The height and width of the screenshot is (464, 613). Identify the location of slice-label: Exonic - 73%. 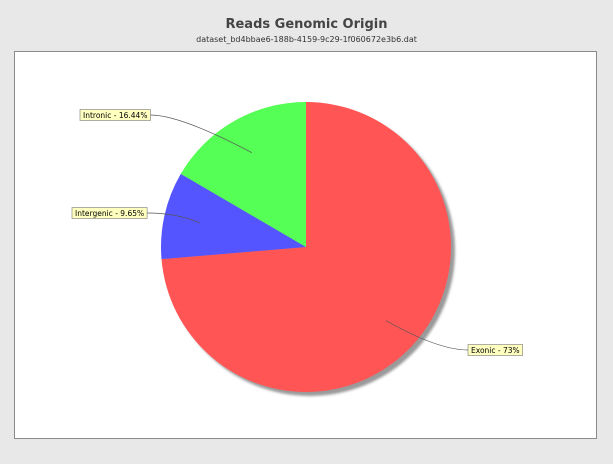
(495, 350).